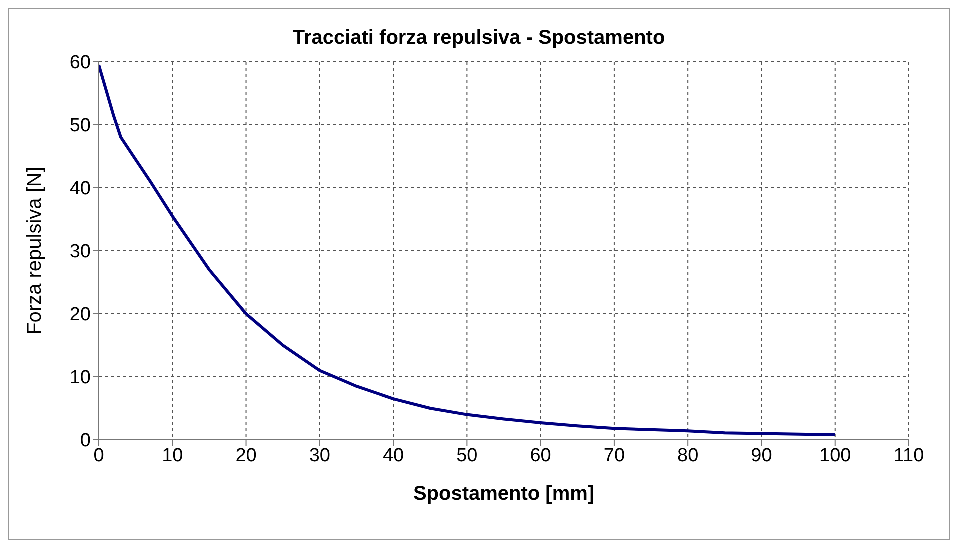 Image resolution: width=962 pixels, height=550 pixels. What do you see at coordinates (80, 315) in the screenshot?
I see `y-tick-label: 20` at bounding box center [80, 315].